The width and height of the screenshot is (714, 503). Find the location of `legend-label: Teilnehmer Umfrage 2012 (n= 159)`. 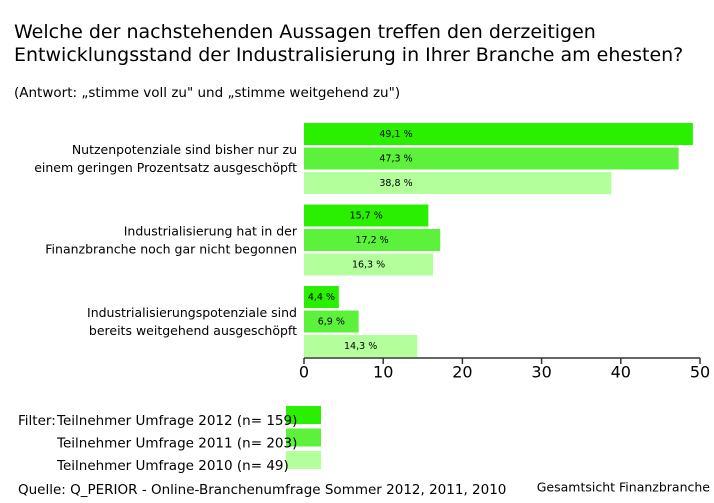

legend-label: Teilnehmer Umfrage 2012 (n= 159) is located at coordinates (176, 421).